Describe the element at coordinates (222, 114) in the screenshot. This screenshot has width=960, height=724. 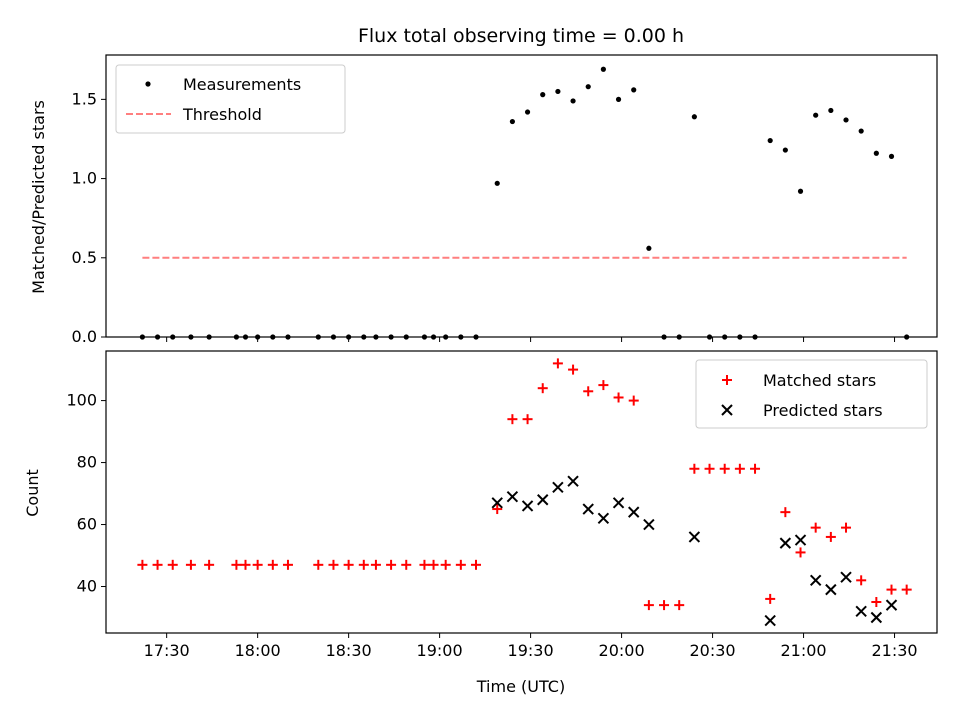
I see `legend-threshold-label: Threshold` at that location.